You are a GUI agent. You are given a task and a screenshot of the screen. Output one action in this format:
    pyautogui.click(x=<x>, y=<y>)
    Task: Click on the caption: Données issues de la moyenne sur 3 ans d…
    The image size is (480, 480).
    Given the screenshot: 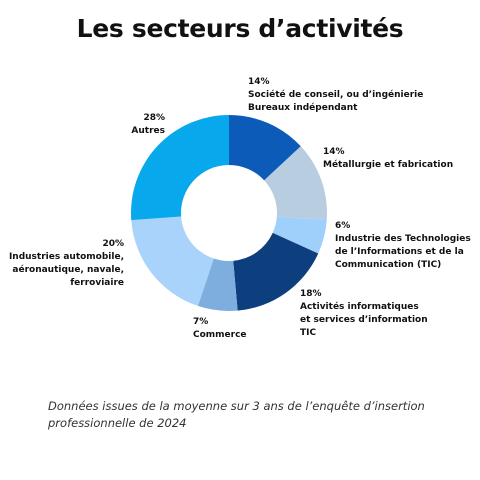 What is the action you would take?
    pyautogui.click(x=236, y=414)
    